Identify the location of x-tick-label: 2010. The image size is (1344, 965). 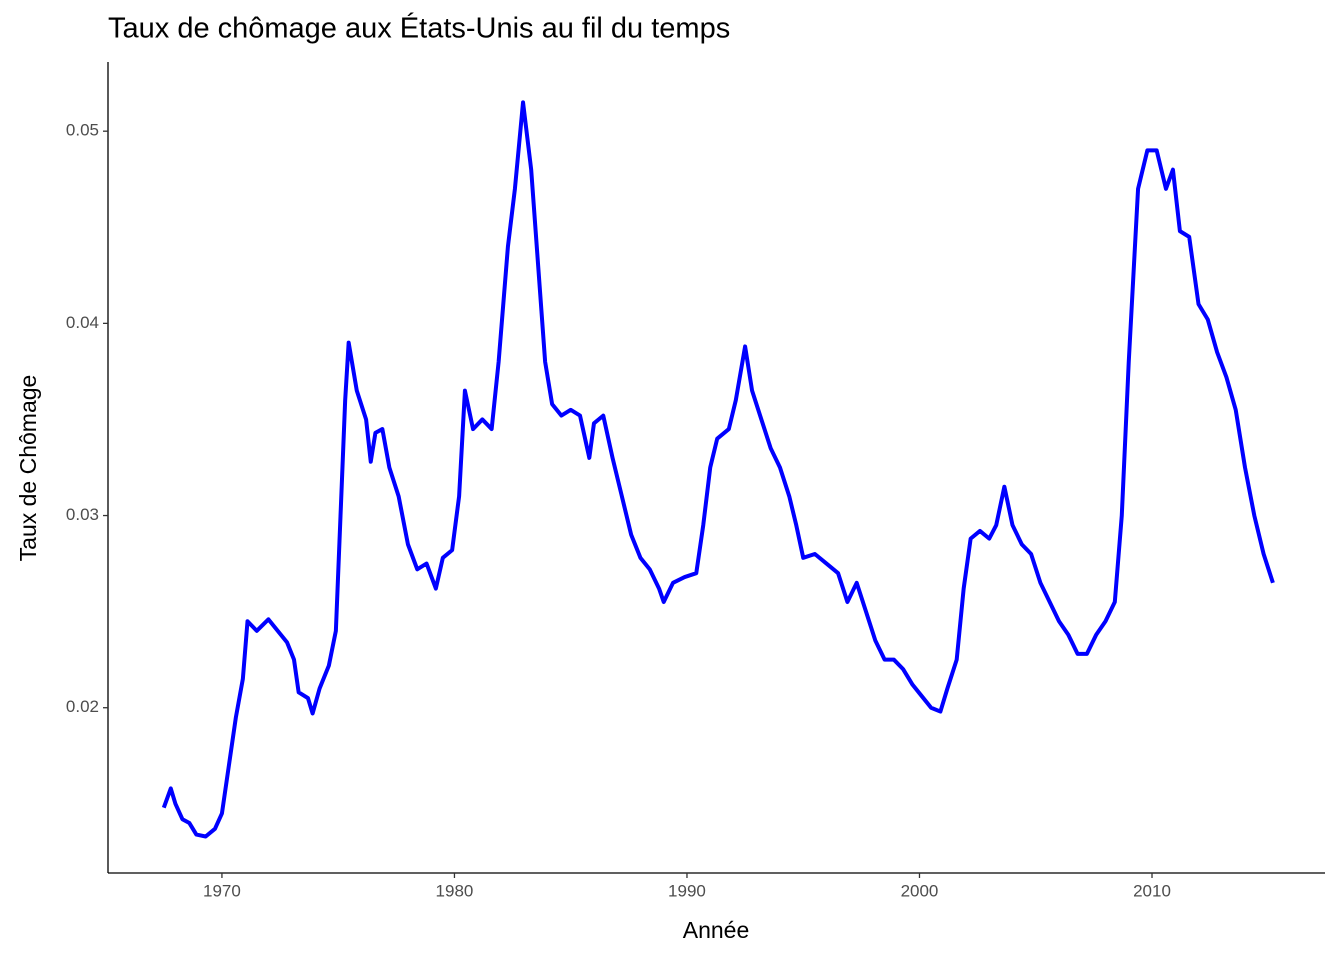
(1152, 890).